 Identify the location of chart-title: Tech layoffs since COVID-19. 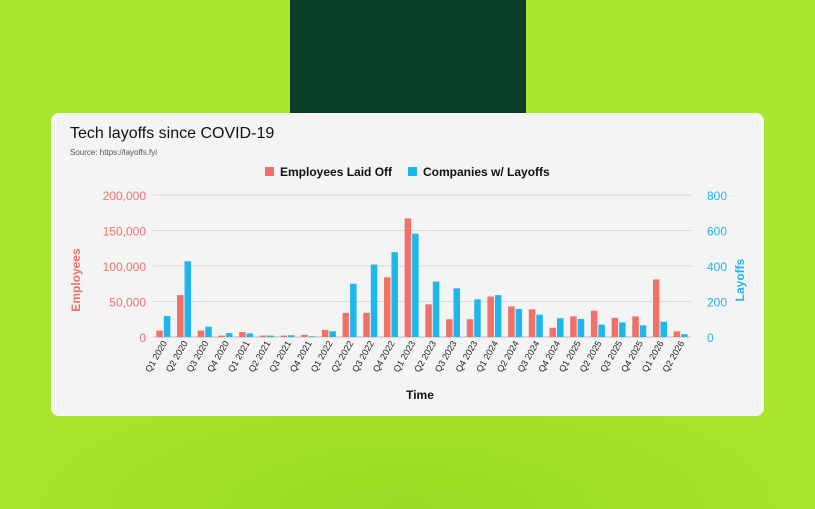
(172, 133).